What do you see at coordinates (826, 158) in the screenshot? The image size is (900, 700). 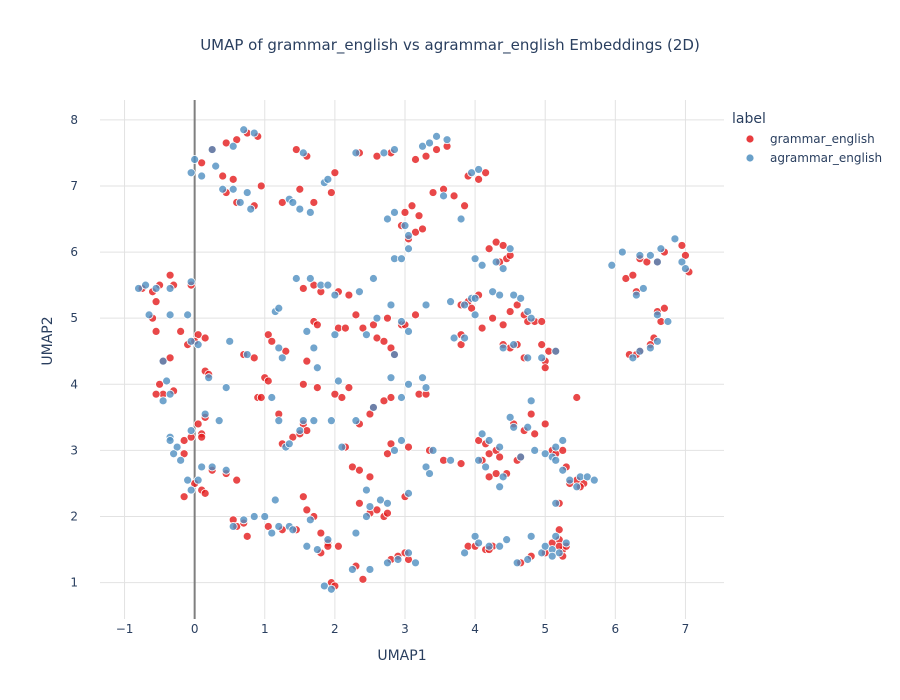 I see `legend-label-agrammar_english: agrammar_english` at bounding box center [826, 158].